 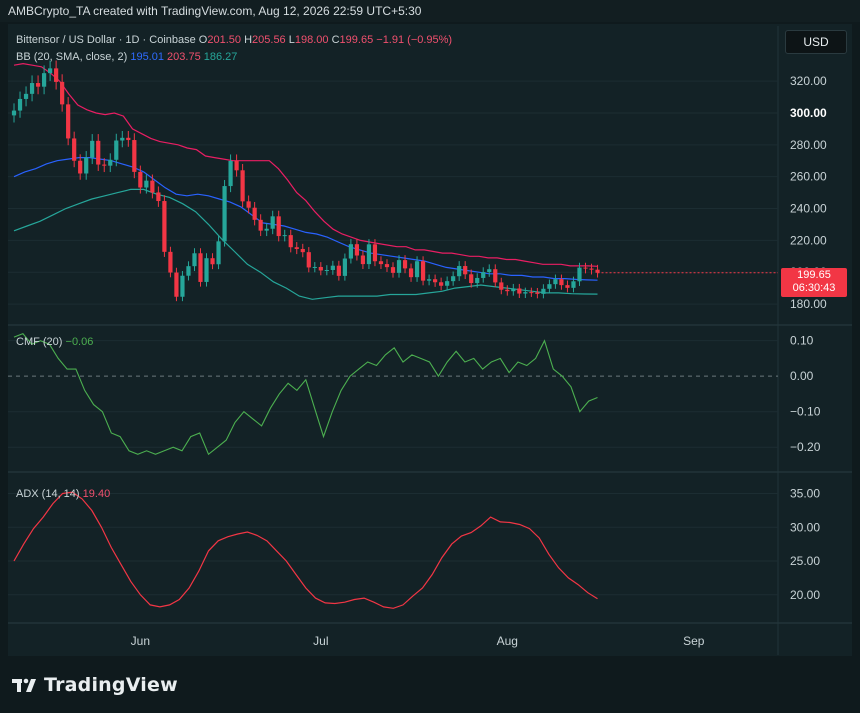 I want to click on bb-basis-line, so click(x=305, y=219).